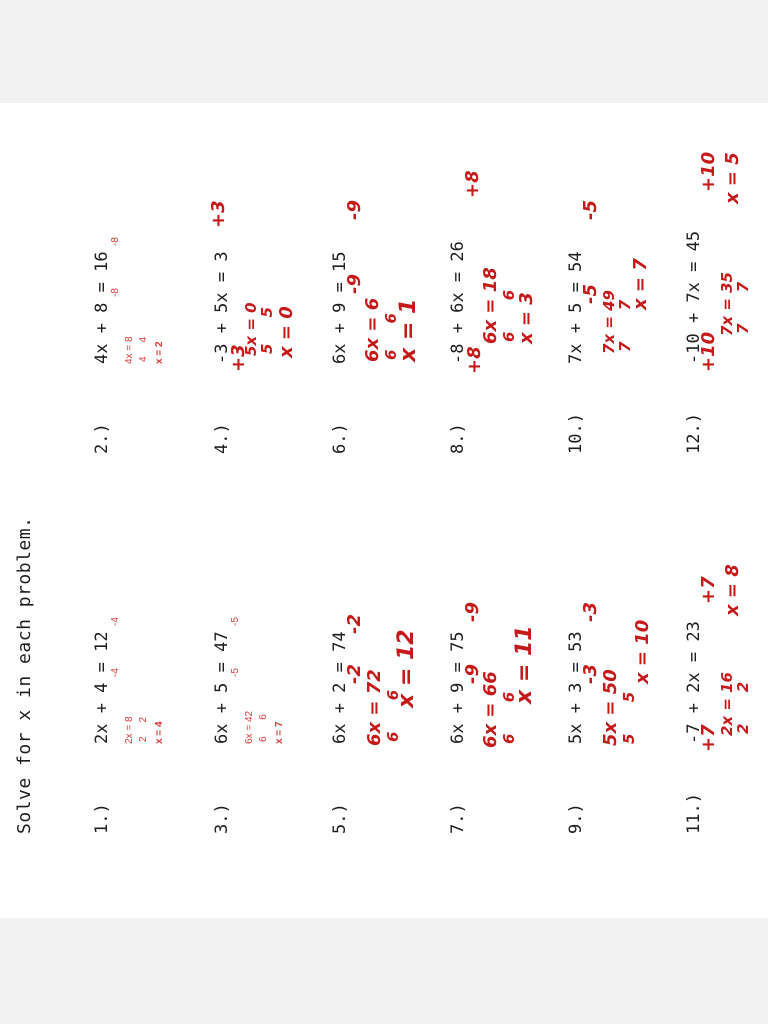 The width and height of the screenshot is (768, 1024). Describe the element at coordinates (340, 307) in the screenshot. I see `equation: 6x + 9 = 15` at that location.